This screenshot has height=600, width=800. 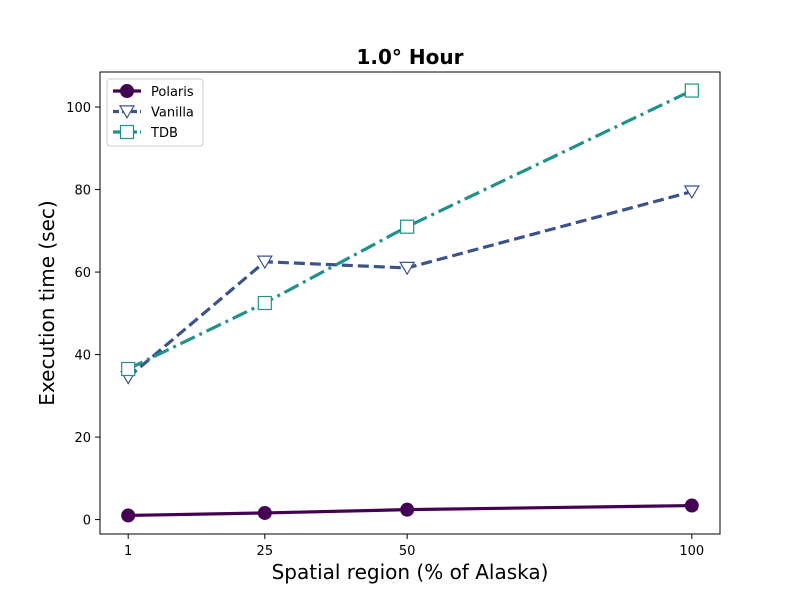 I want to click on chart-title: 1.0° Hour, so click(x=410, y=57).